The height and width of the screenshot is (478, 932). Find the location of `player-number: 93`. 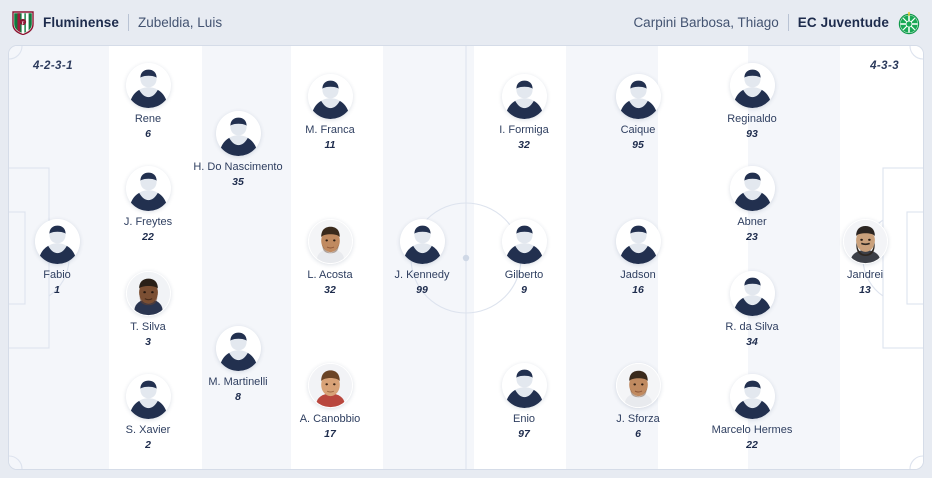

player-number: 93 is located at coordinates (752, 134).